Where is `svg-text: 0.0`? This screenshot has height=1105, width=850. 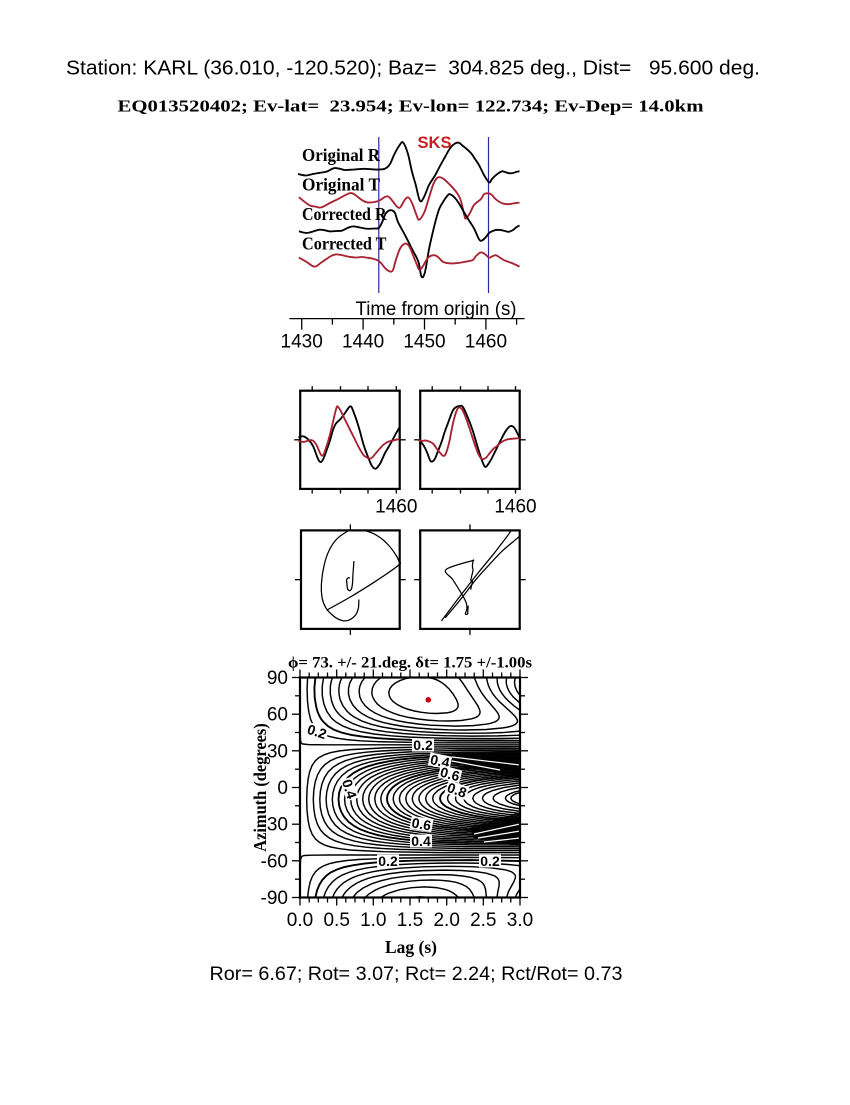
svg-text: 0.0 is located at coordinates (300, 920).